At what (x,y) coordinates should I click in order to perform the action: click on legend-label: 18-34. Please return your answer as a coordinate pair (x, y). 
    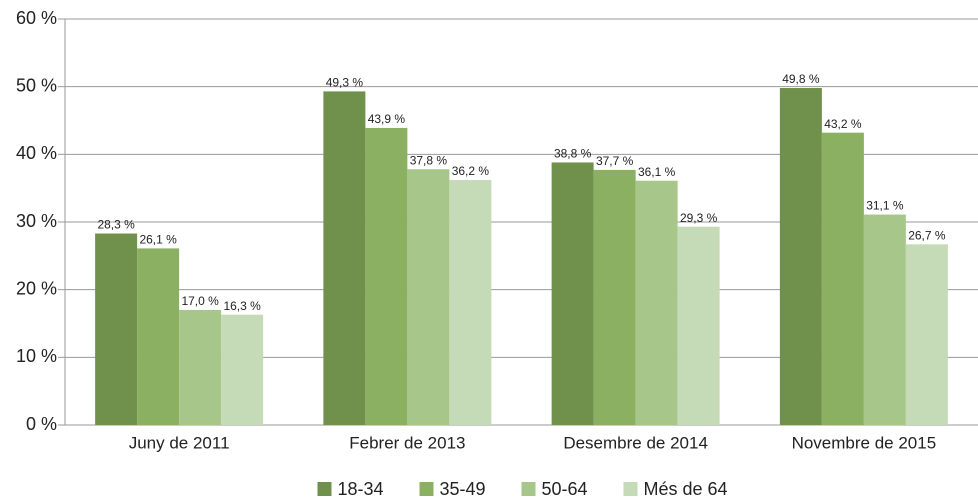
    Looking at the image, I should click on (361, 489).